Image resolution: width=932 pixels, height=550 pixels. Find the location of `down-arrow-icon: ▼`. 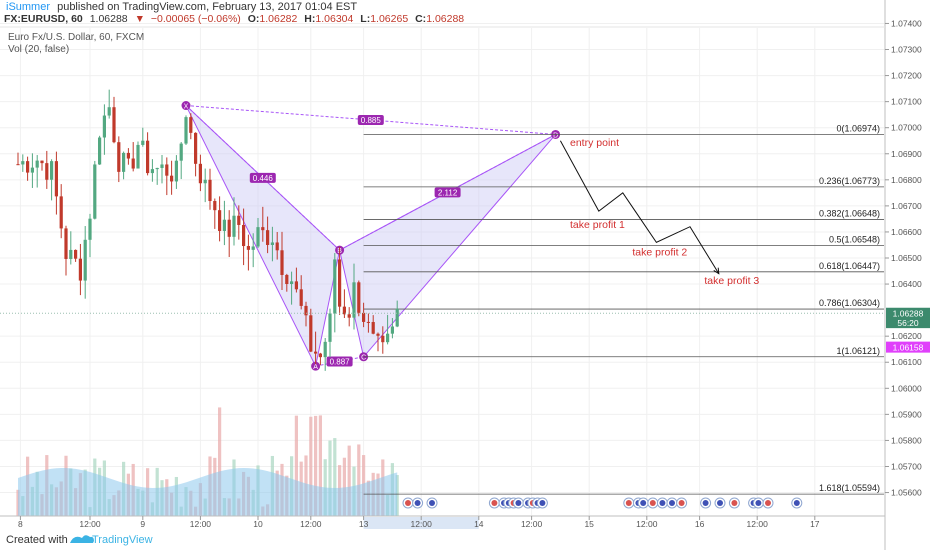

down-arrow-icon: ▼ is located at coordinates (140, 19).